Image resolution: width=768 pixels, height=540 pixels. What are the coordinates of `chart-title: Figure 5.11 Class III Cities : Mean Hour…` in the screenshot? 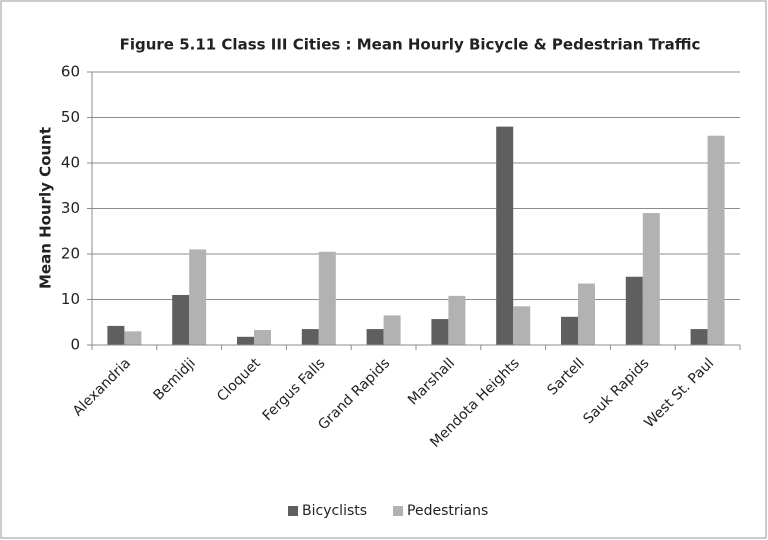 It's located at (410, 45).